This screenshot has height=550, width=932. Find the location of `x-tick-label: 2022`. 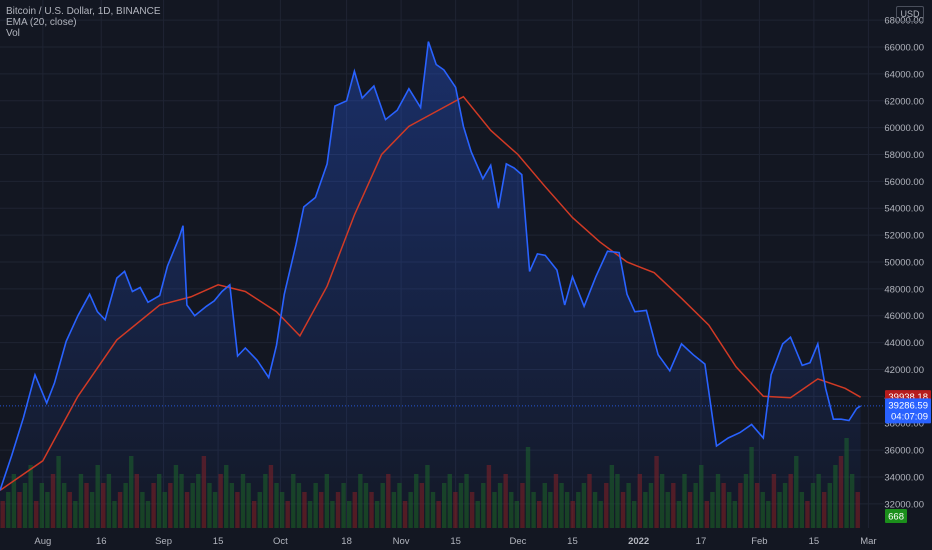

x-tick-label: 2022 is located at coordinates (638, 541).